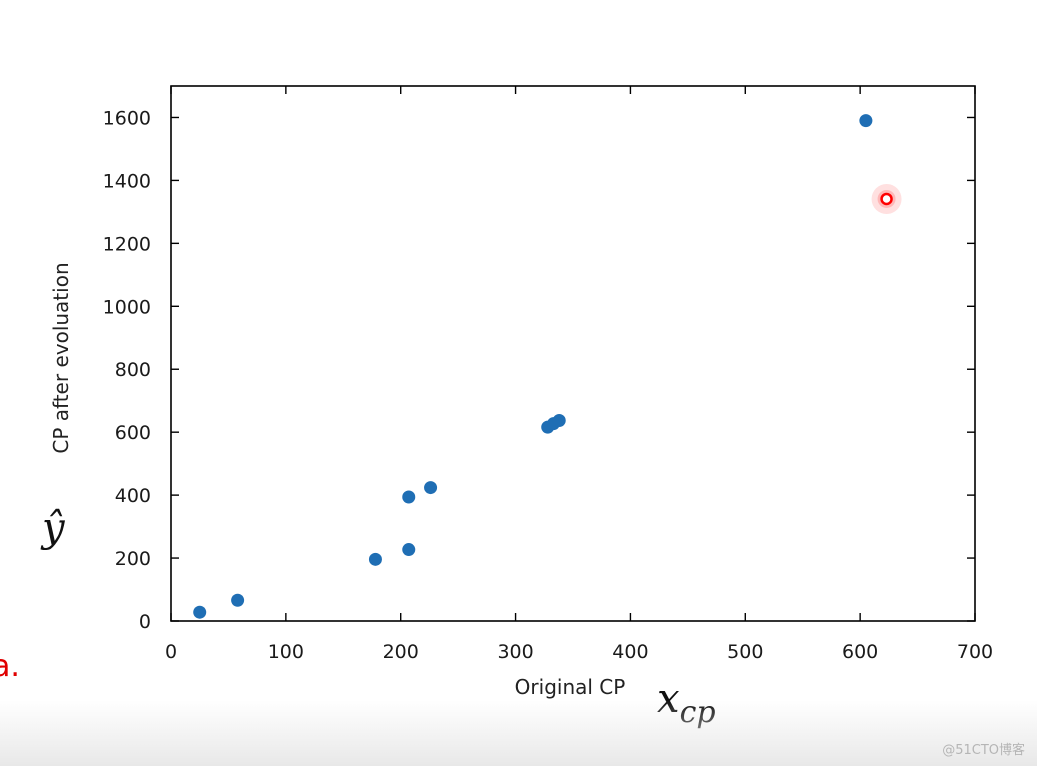 This screenshot has height=766, width=1037. Describe the element at coordinates (286, 652) in the screenshot. I see `x-tick-label: 100` at that location.